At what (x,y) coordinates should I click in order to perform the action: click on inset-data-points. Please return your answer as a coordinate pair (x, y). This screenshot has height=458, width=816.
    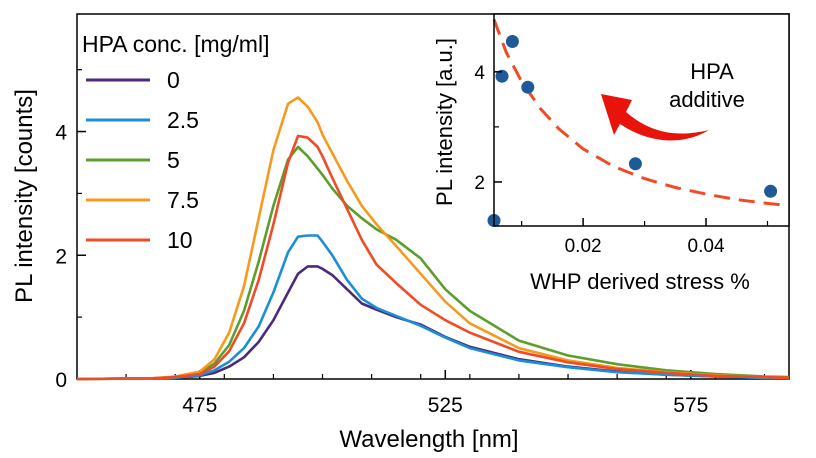
    Looking at the image, I should click on (632, 131).